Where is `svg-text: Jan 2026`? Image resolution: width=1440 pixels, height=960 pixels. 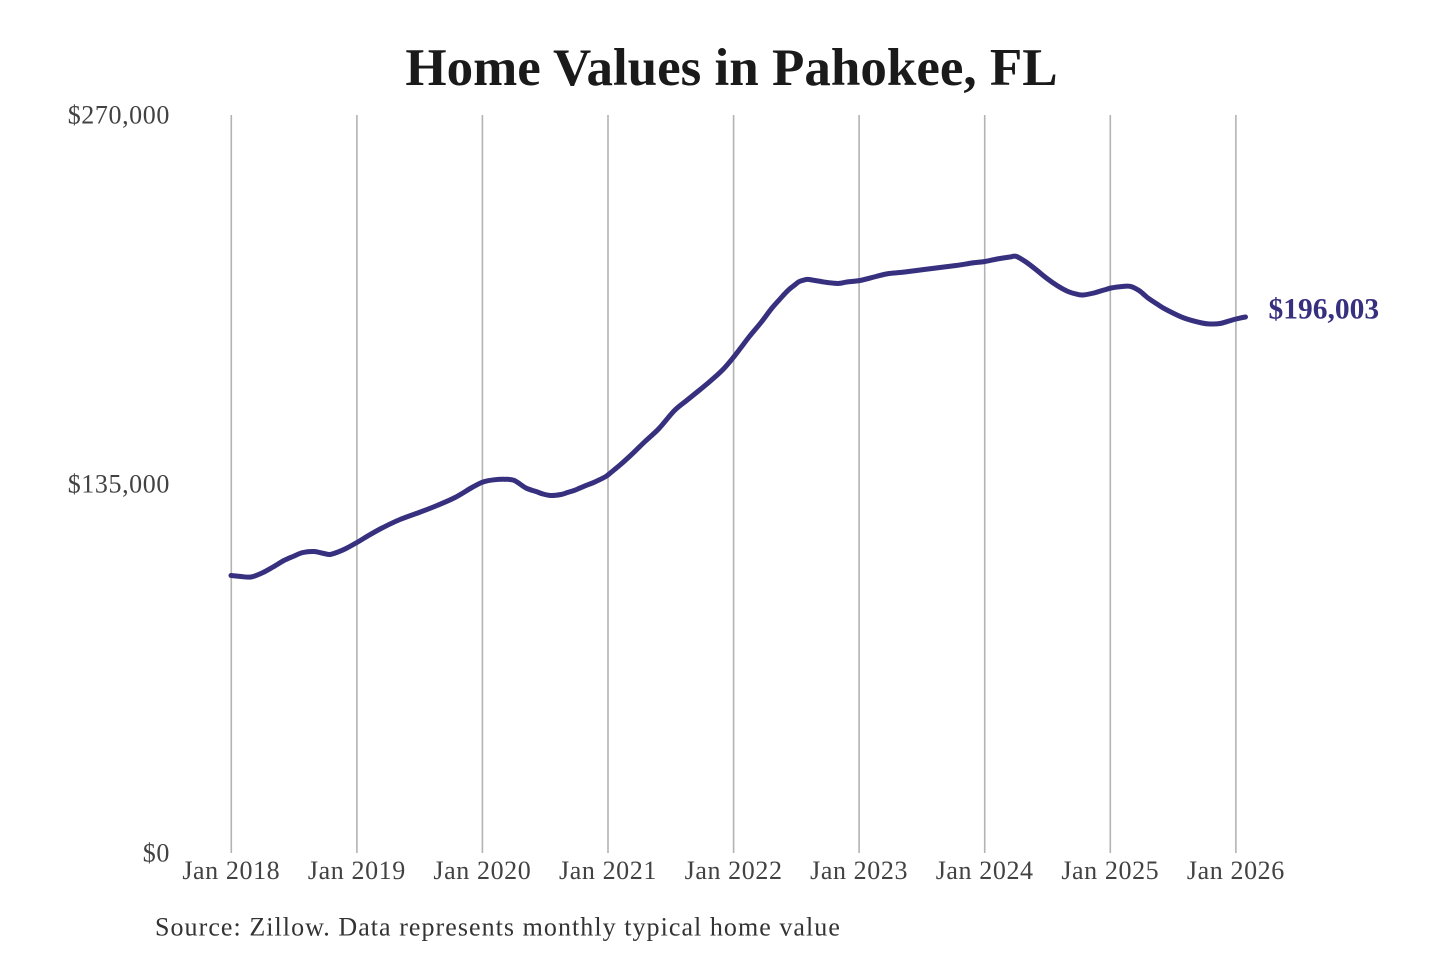
svg-text: Jan 2026 is located at coordinates (1236, 870).